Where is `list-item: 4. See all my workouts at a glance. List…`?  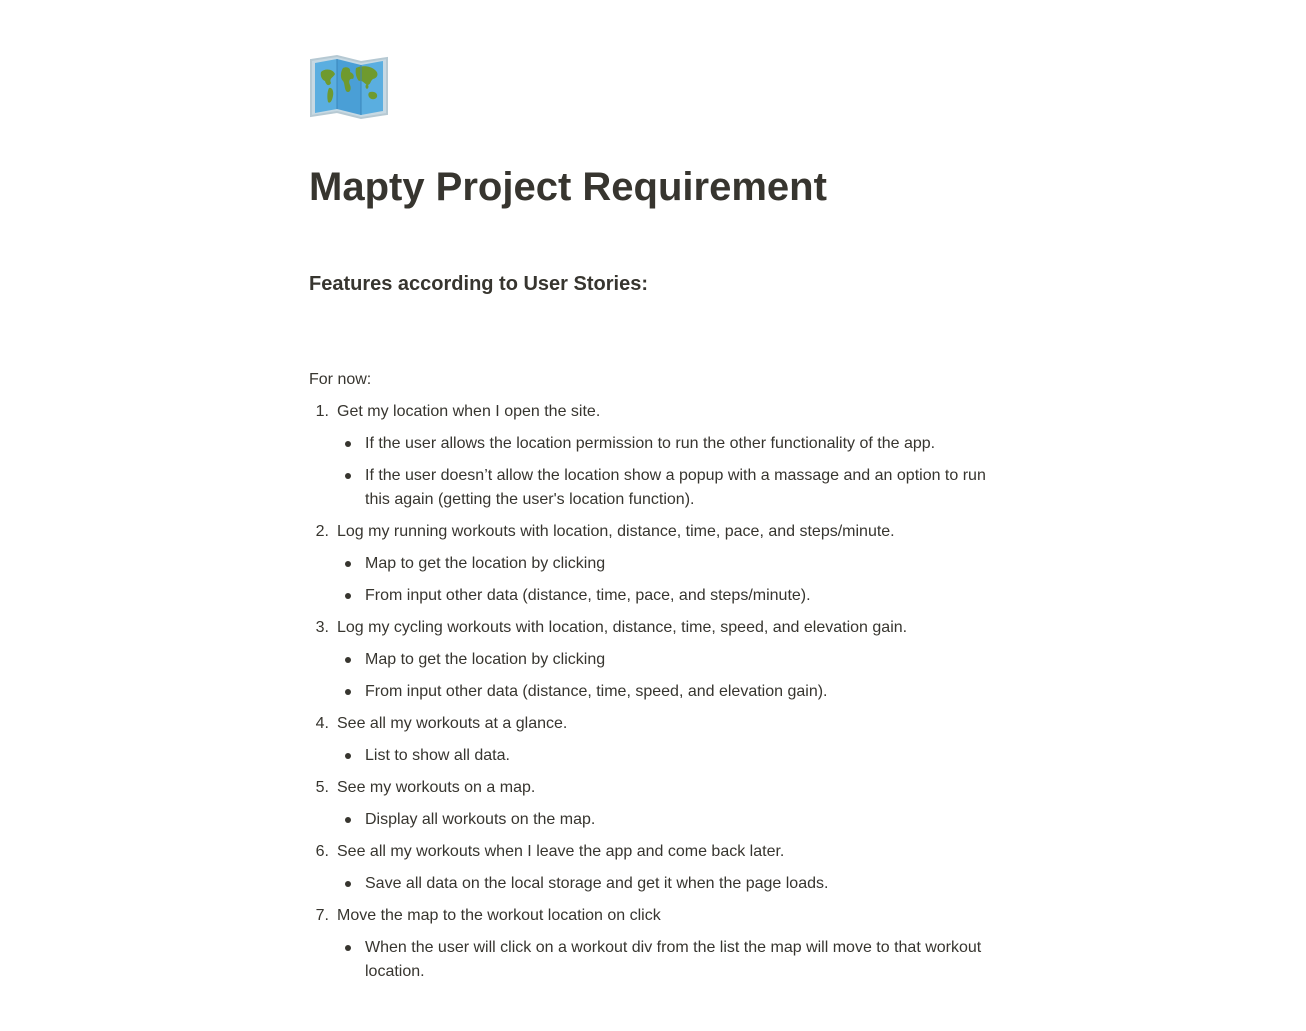 list-item: 4. See all my workouts at a glance. List… is located at coordinates (654, 740).